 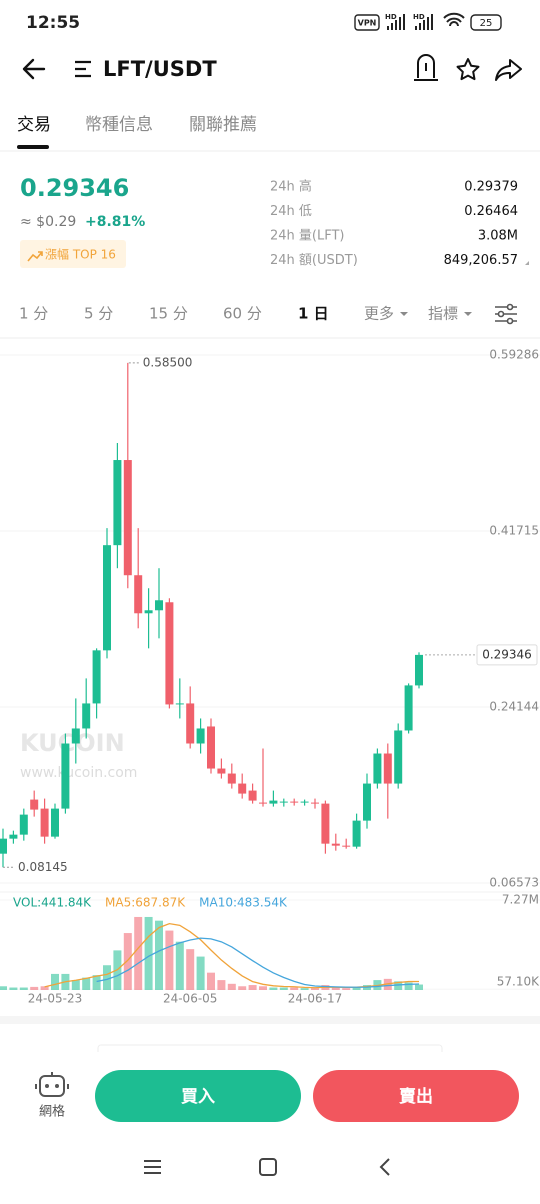 What do you see at coordinates (426, 67) in the screenshot?
I see `alert-button` at bounding box center [426, 67].